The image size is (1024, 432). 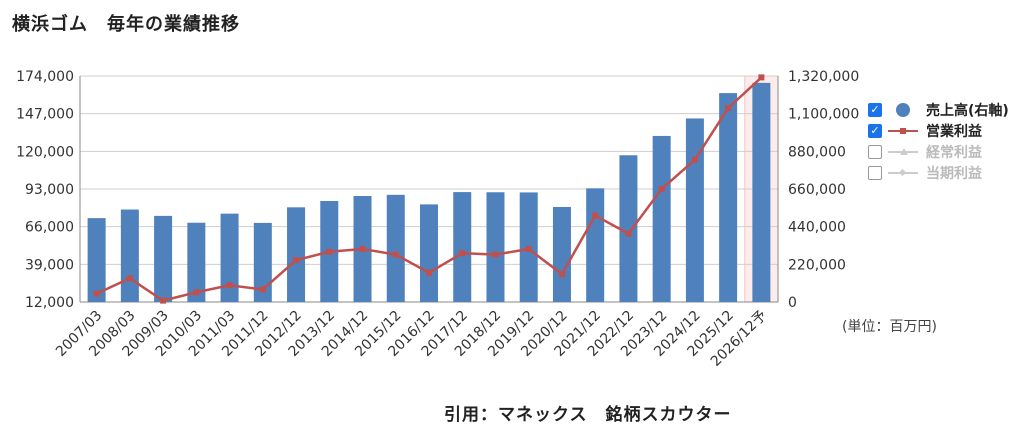 I want to click on right-tick-label: 1,320,000, so click(x=823, y=77).